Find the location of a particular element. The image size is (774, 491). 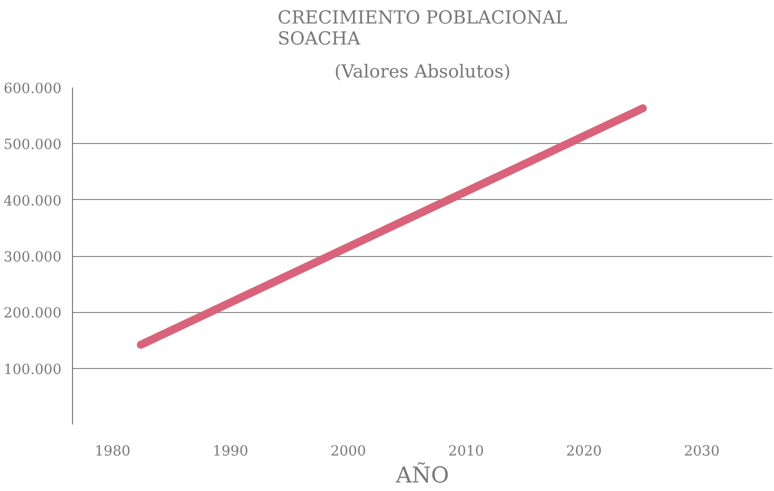

x-axis-title: AÑO is located at coordinates (422, 475).